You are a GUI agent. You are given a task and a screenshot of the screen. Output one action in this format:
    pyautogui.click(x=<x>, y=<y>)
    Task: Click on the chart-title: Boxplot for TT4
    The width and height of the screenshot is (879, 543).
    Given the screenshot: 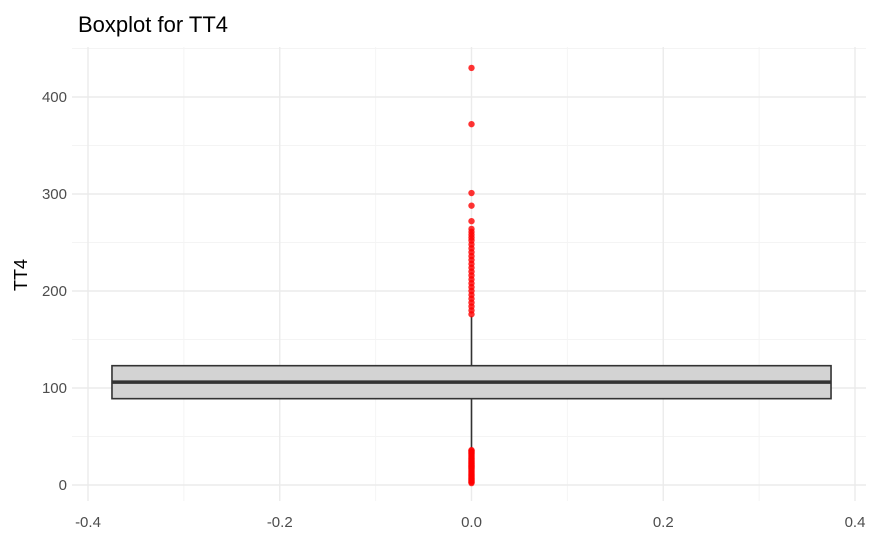 What is the action you would take?
    pyautogui.click(x=153, y=24)
    